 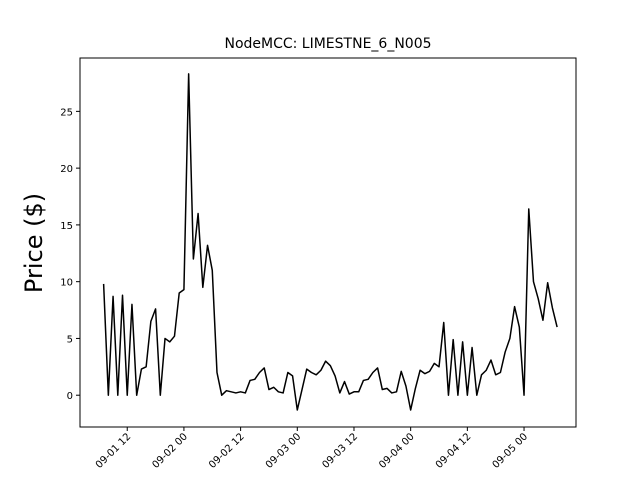 I want to click on x-tick-label: 09-01 12, so click(x=114, y=451).